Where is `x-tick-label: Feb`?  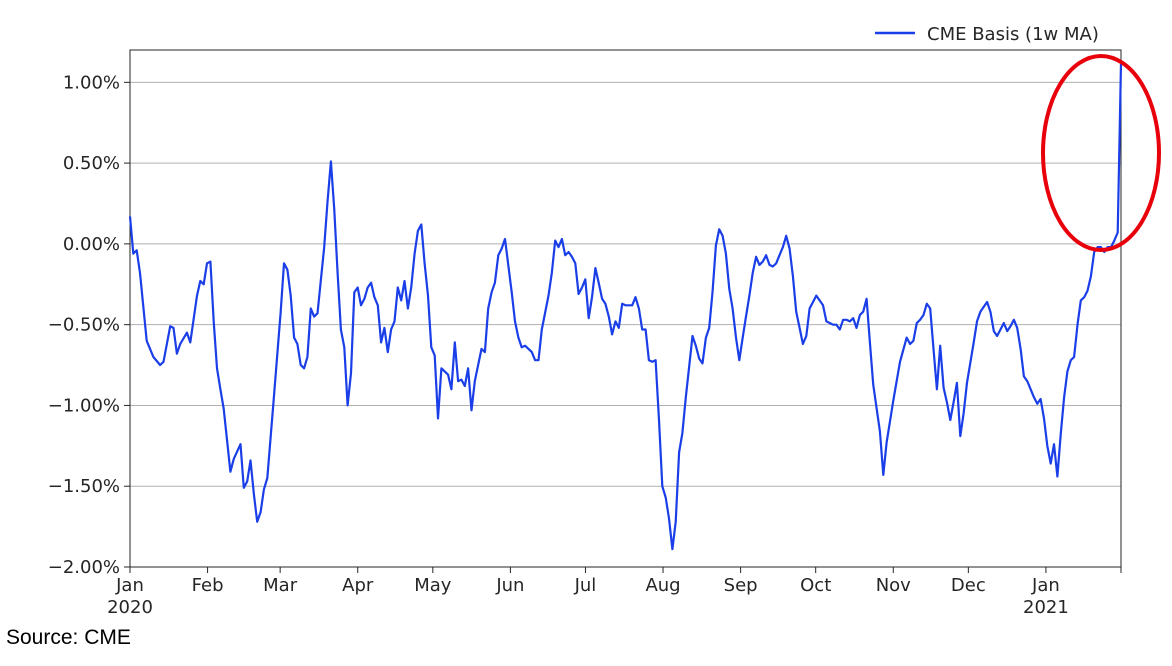
x-tick-label: Feb is located at coordinates (208, 585).